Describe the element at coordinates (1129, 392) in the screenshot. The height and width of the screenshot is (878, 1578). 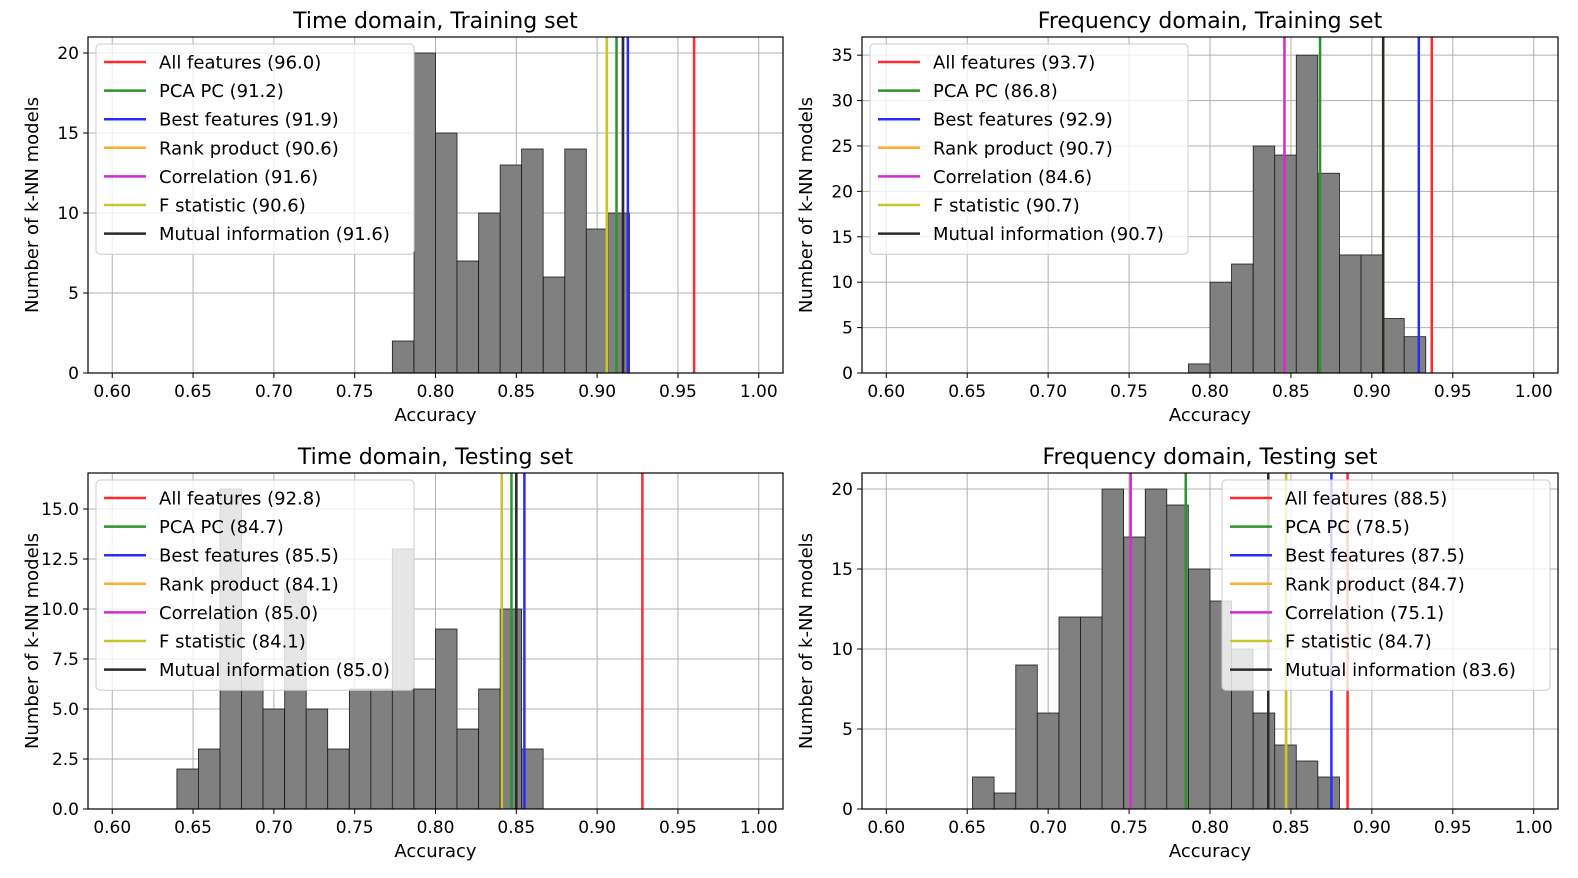
I see `x-tick-label: 0.75` at that location.